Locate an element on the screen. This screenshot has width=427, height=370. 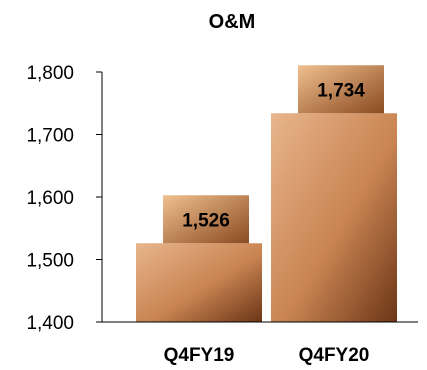
x-axis: Q4FY19 Q4FY20 is located at coordinates (260, 343).